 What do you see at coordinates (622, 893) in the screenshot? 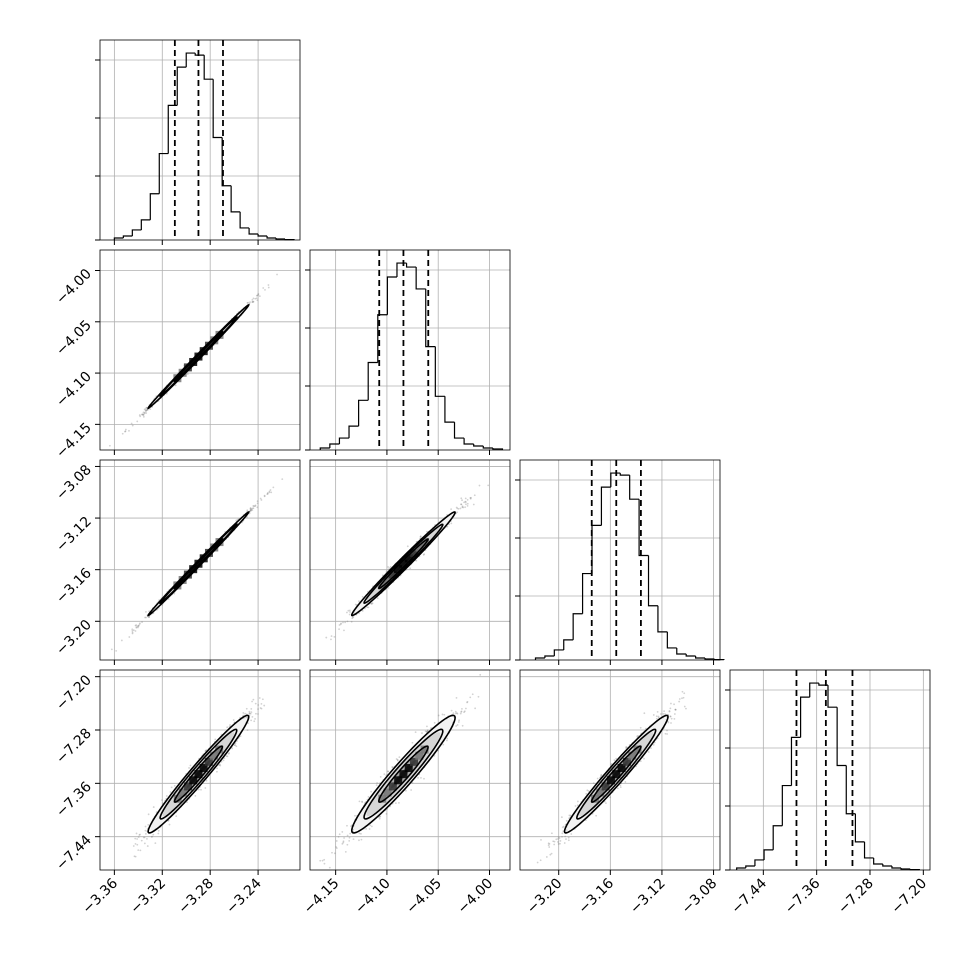
I see `x-axis-3: −3.20 −3.16 −3.12 −3.08` at bounding box center [622, 893].